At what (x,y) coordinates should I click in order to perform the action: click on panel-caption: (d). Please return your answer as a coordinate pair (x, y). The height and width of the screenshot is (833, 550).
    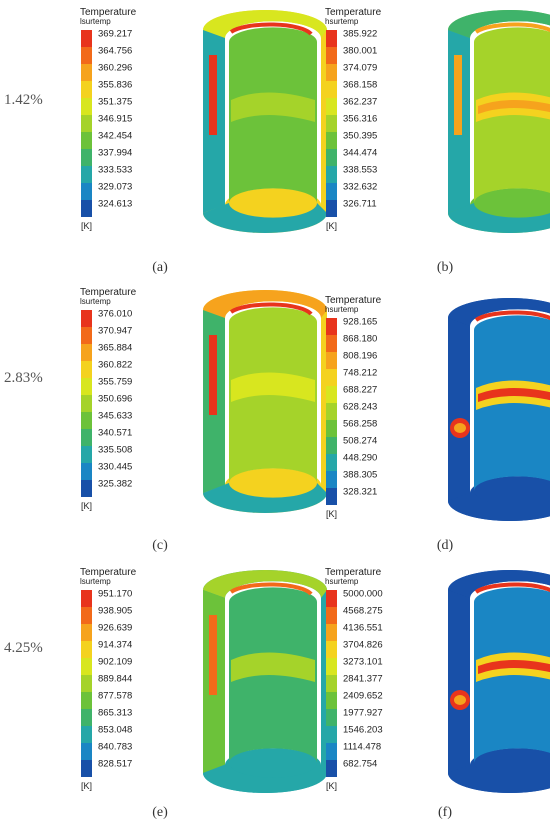
    Looking at the image, I should click on (445, 545).